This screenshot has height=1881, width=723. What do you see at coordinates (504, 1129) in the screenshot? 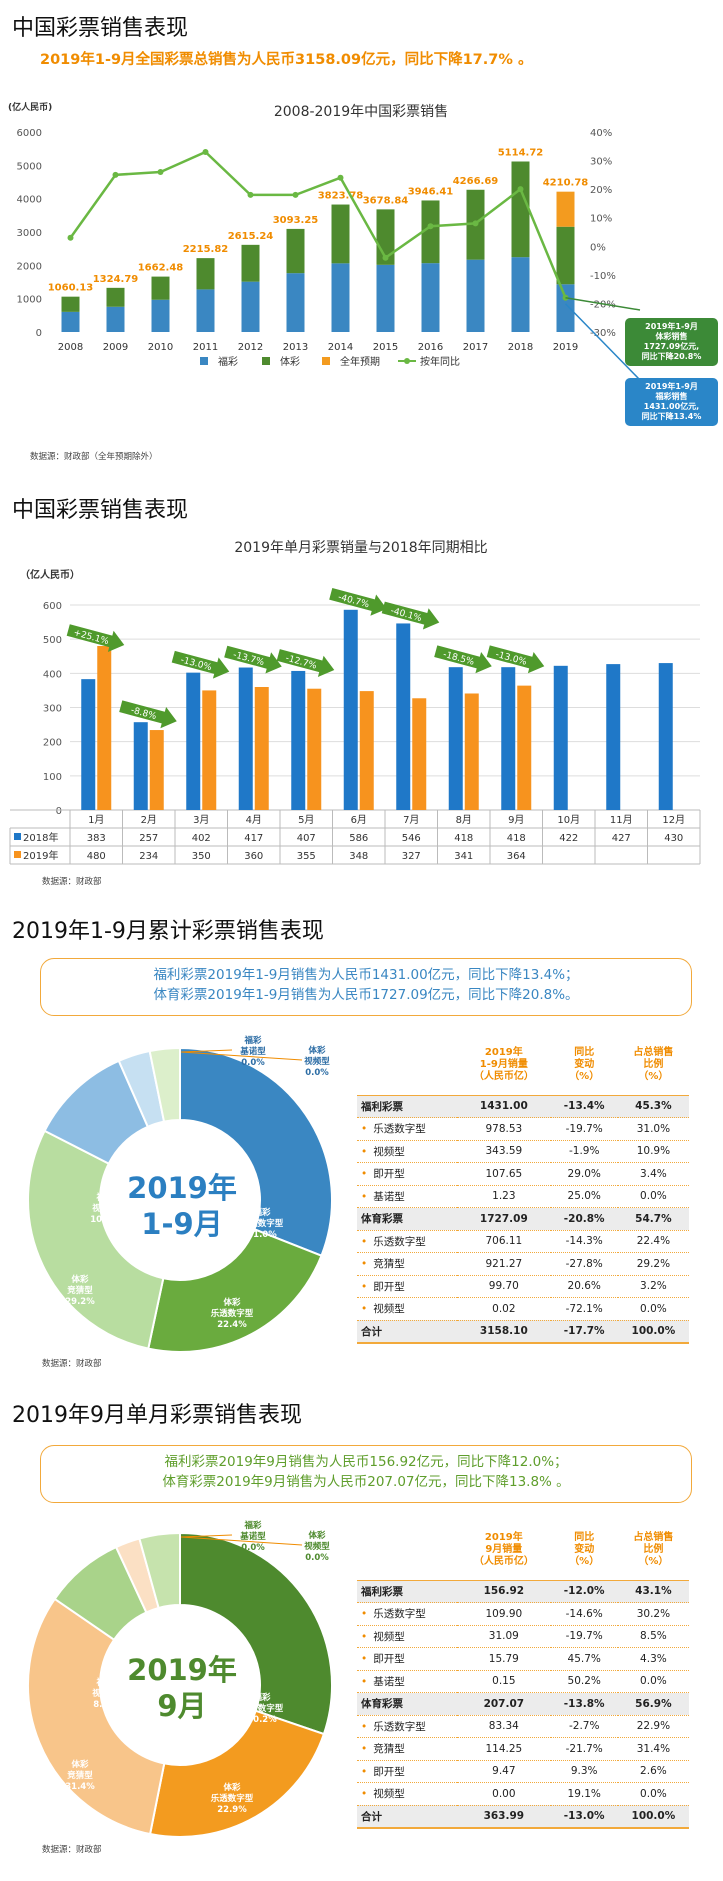
I see `sales-value: 978.53` at bounding box center [504, 1129].